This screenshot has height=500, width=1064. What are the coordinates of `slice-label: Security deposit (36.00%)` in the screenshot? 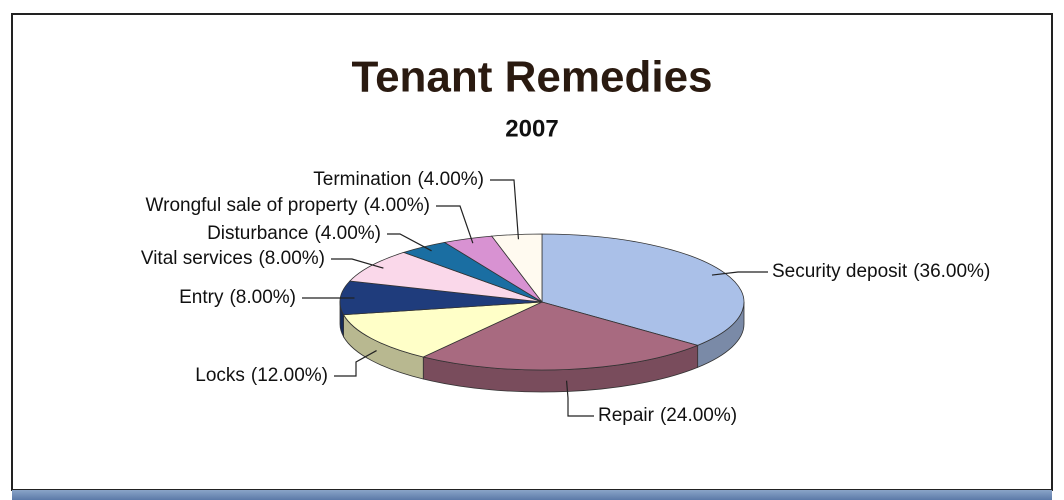 It's located at (881, 271).